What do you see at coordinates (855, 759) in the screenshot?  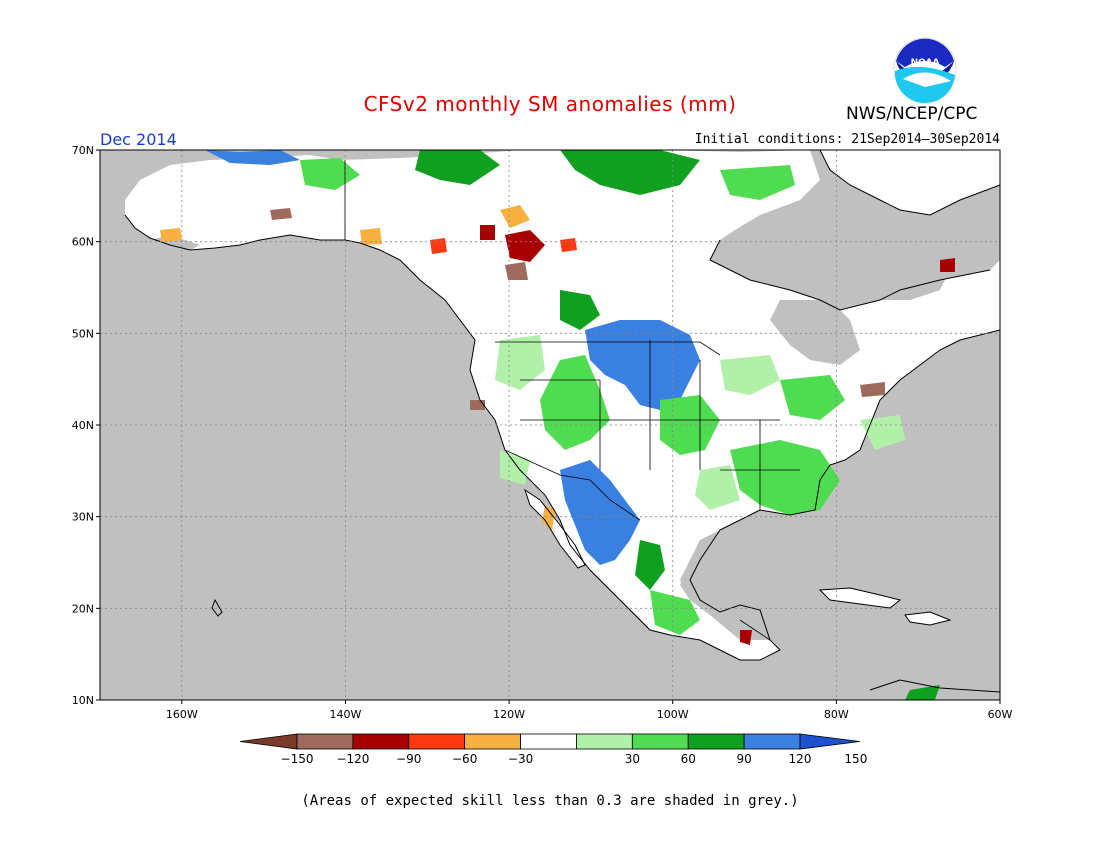 I see `colorbar-tick-label: 150` at bounding box center [855, 759].